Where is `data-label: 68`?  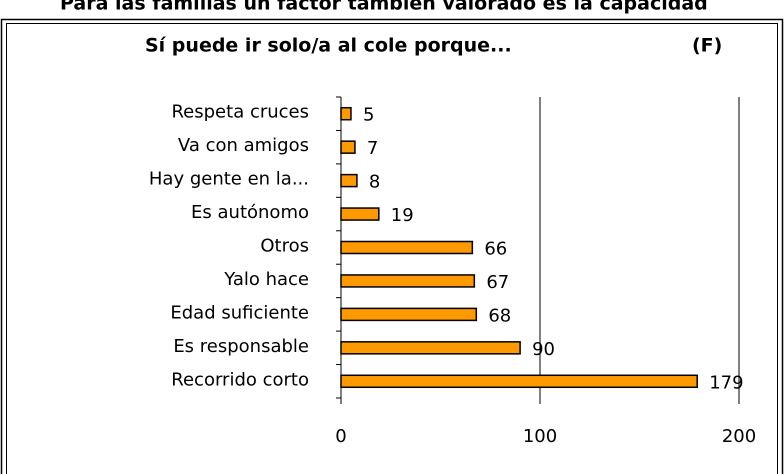
data-label: 68 is located at coordinates (499, 315).